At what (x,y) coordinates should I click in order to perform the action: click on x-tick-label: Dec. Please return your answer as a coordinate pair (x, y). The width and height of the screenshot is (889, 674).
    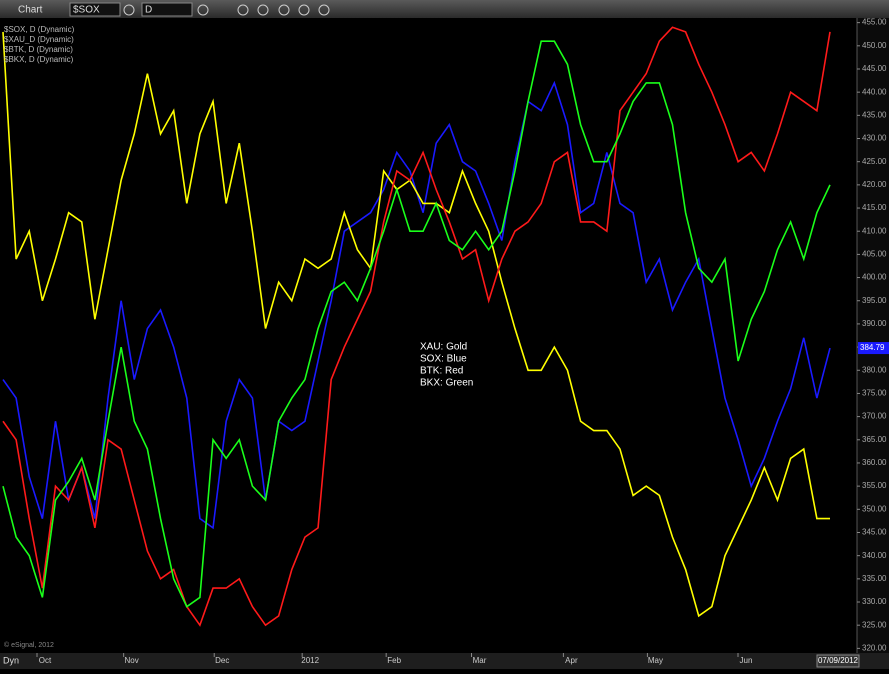
    Looking at the image, I should click on (222, 660).